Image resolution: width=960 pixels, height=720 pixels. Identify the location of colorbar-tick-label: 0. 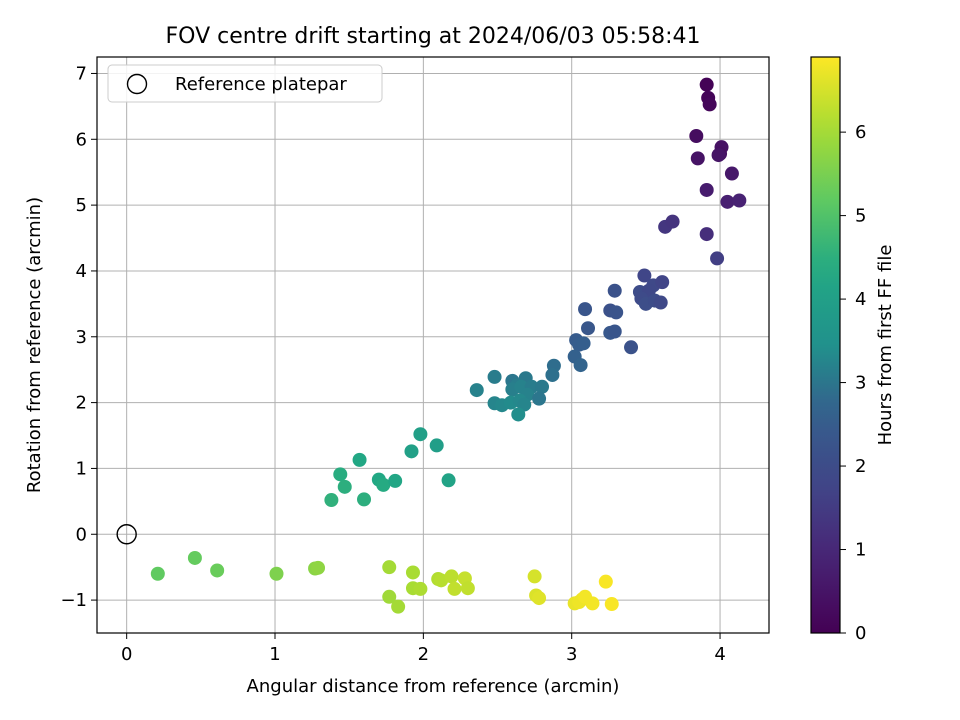
(860, 633).